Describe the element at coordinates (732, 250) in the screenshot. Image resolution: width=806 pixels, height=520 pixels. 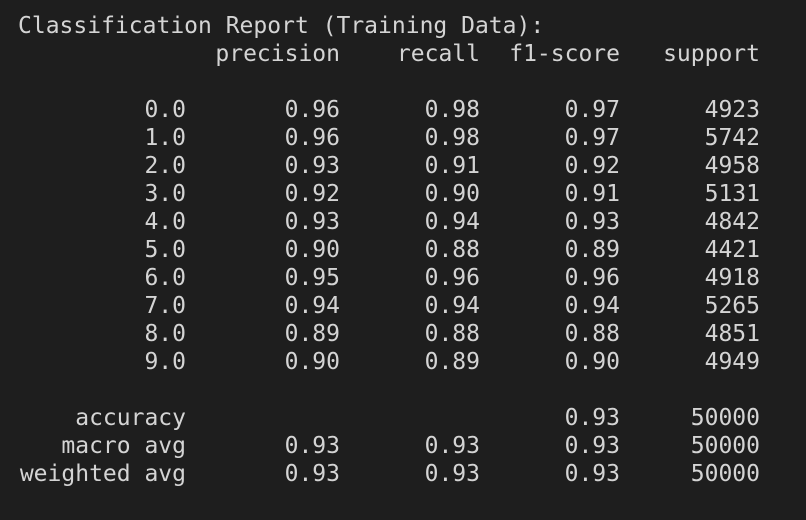
I see `row-5-support: 4421` at that location.